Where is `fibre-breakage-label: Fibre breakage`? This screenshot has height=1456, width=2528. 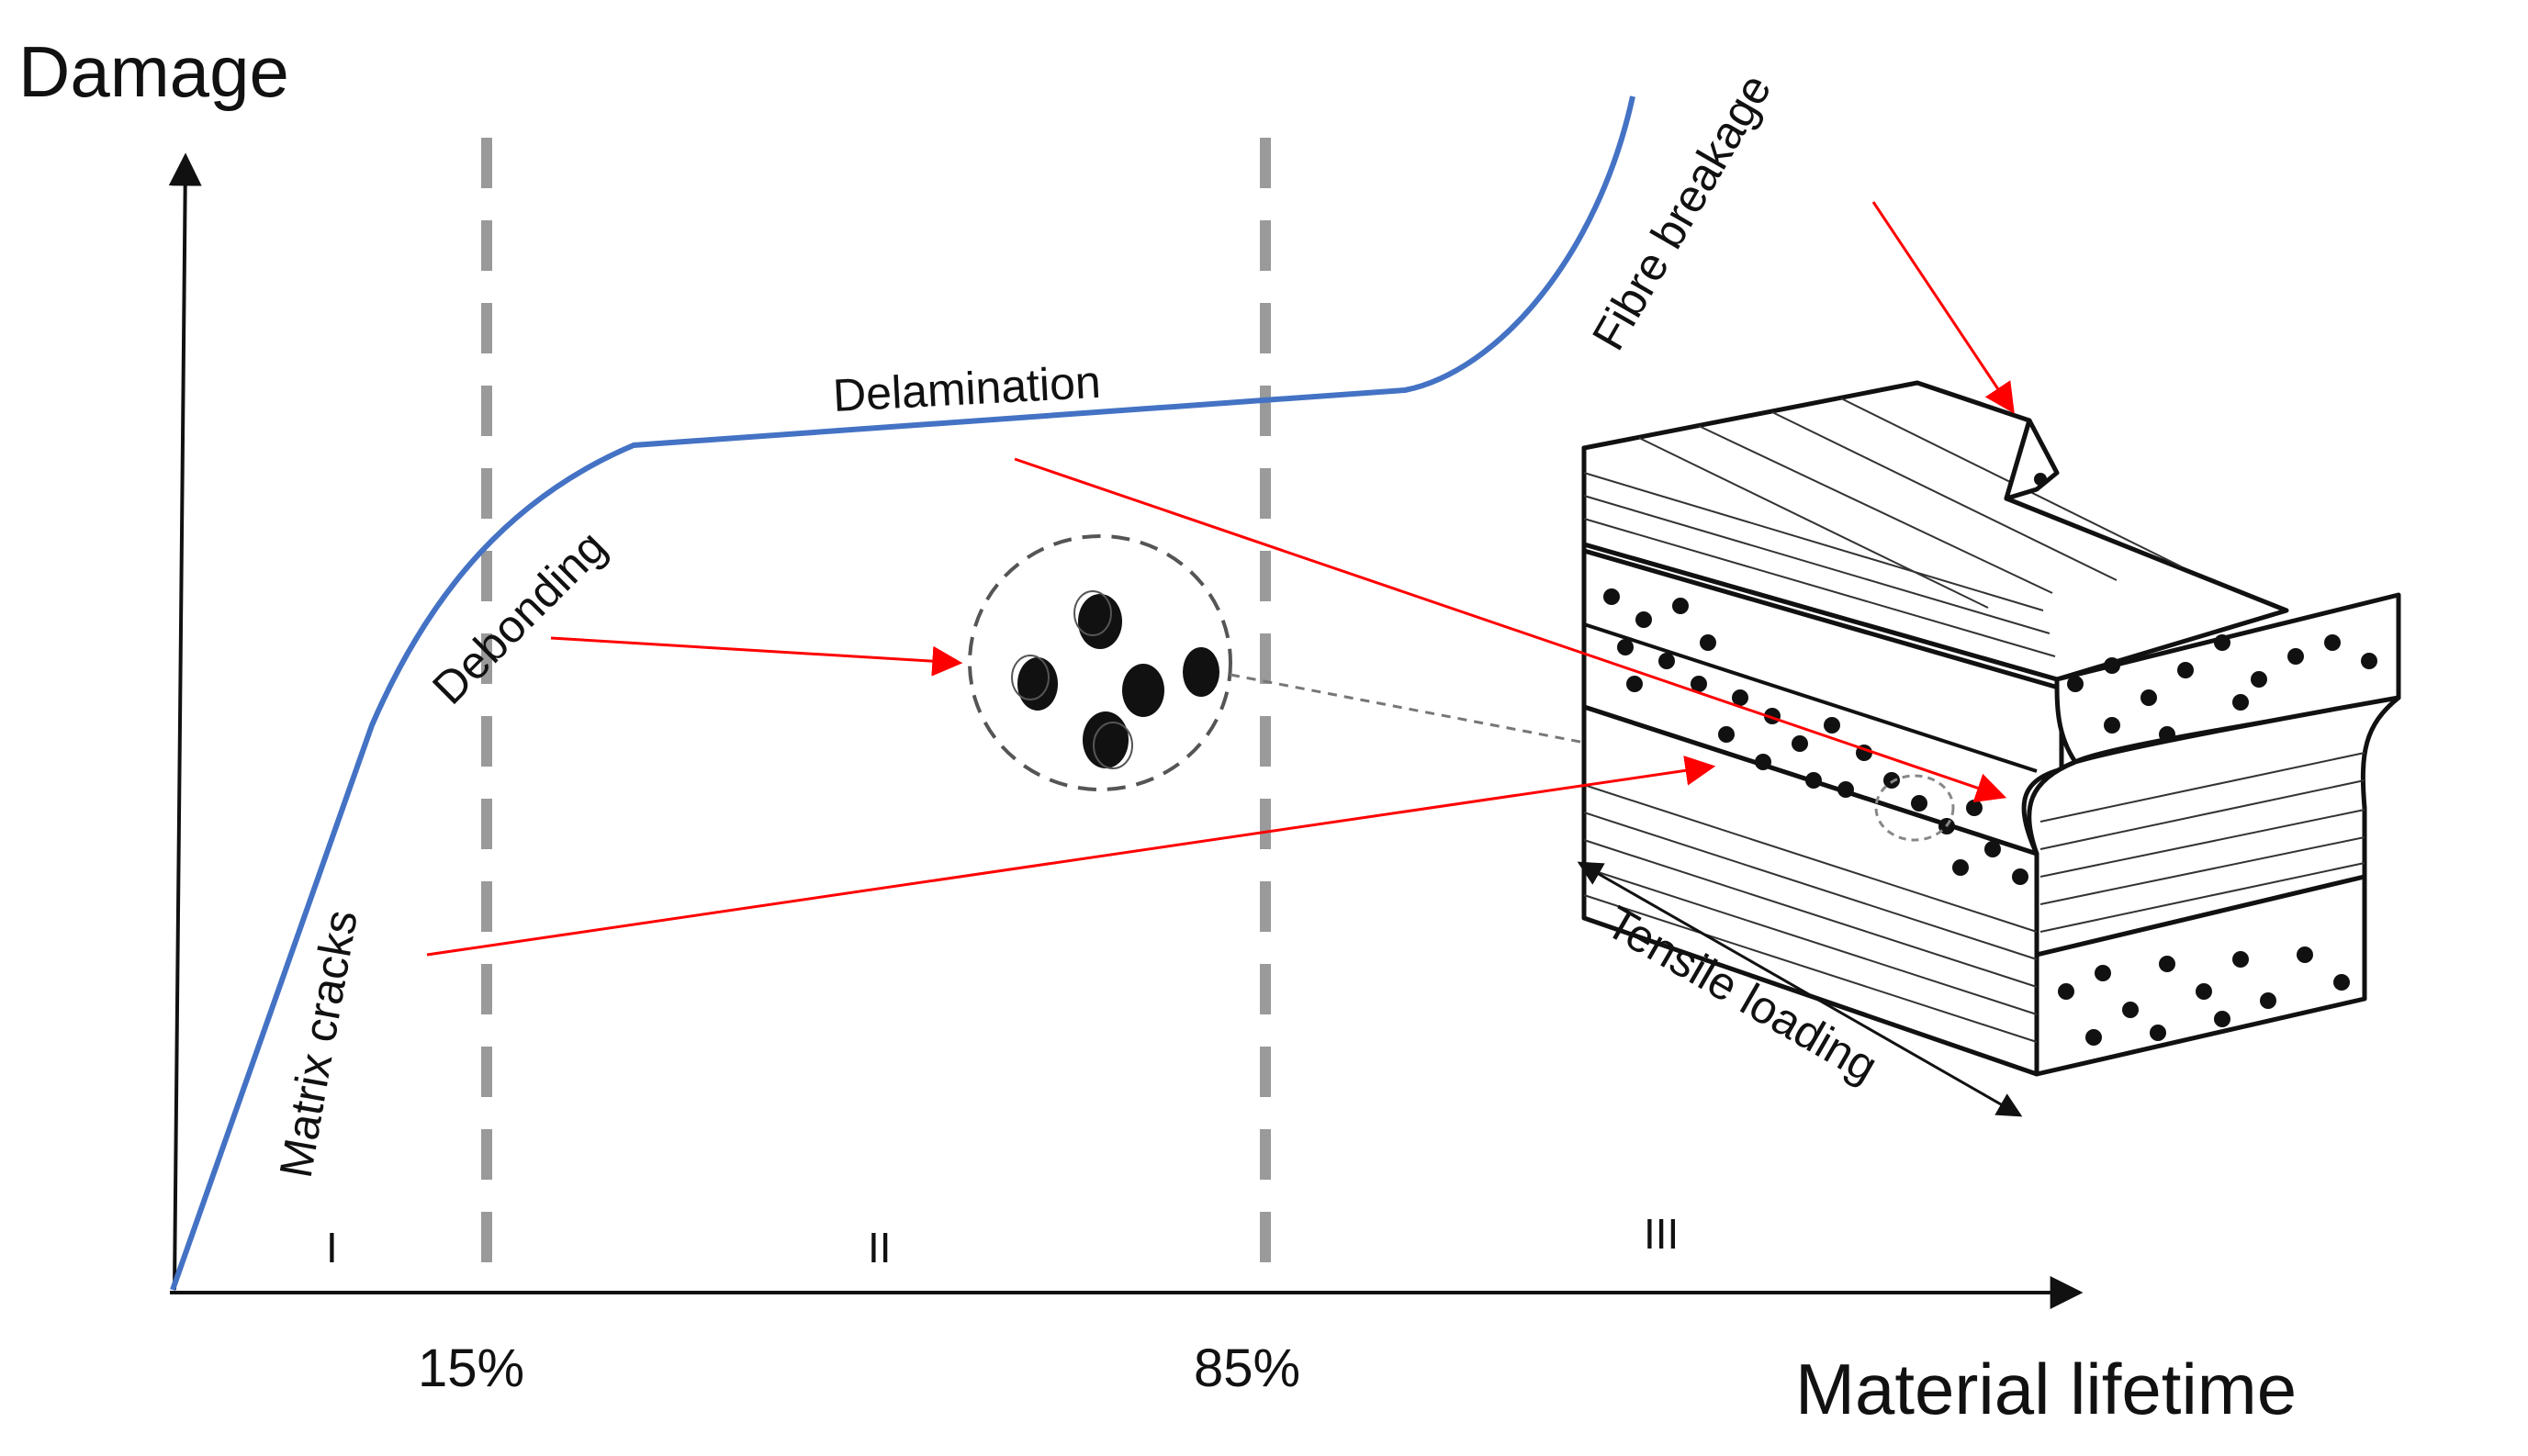
fibre-breakage-label: Fibre breakage is located at coordinates (1681, 211).